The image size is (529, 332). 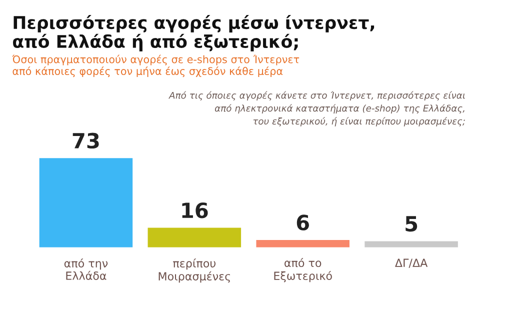 What do you see at coordinates (411, 263) in the screenshot?
I see `x-tick-label: ΔΓ/ΔΑ` at bounding box center [411, 263].